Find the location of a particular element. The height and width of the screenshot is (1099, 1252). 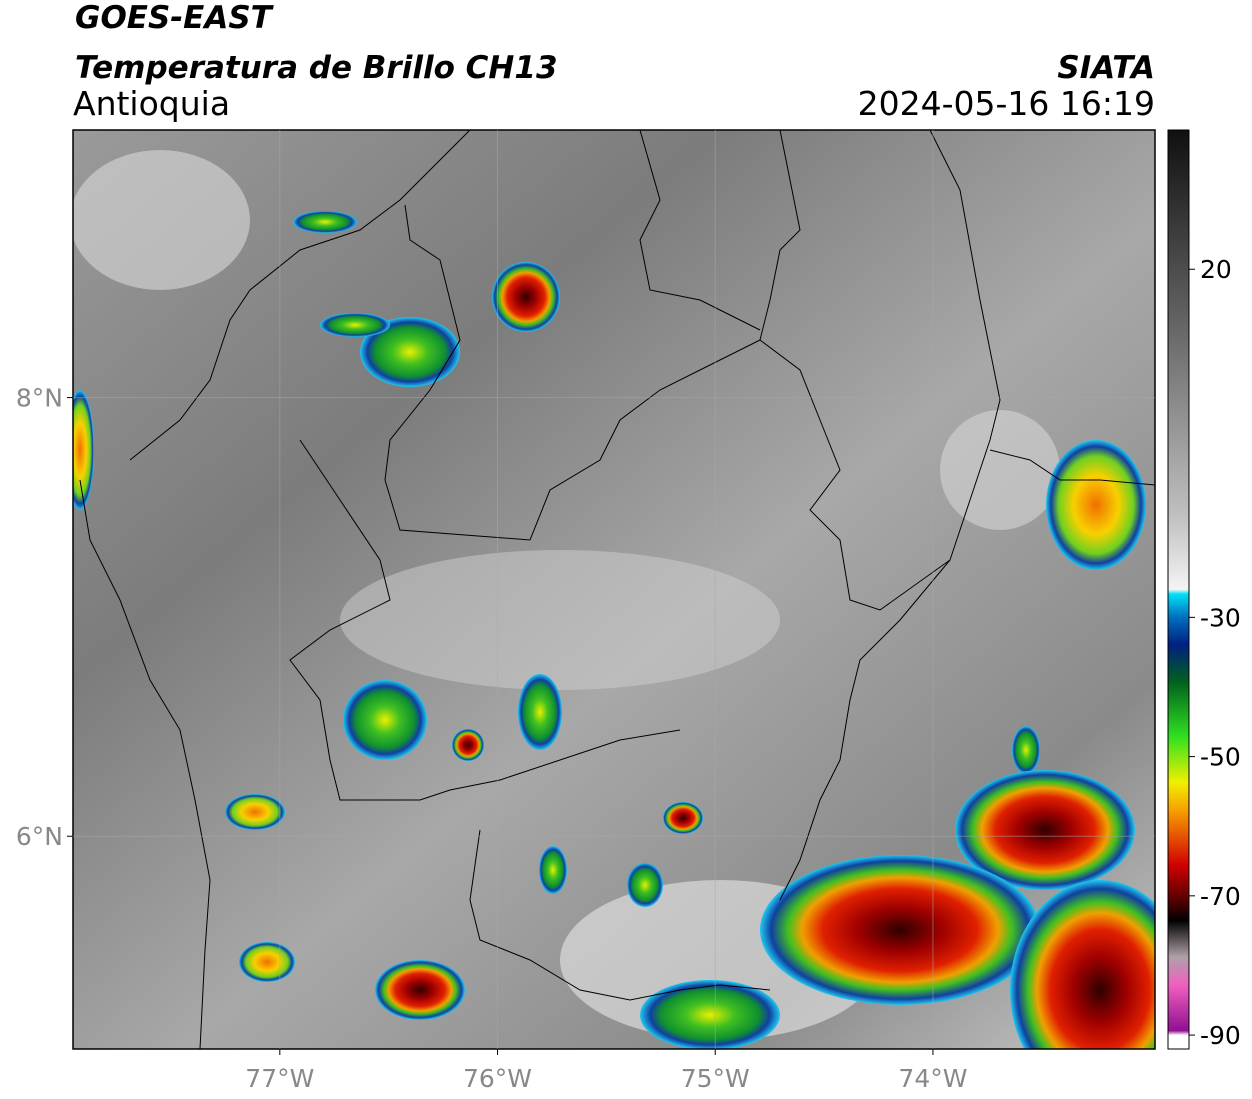

datetime: 2024-05-16 16:19 is located at coordinates (1006, 103).